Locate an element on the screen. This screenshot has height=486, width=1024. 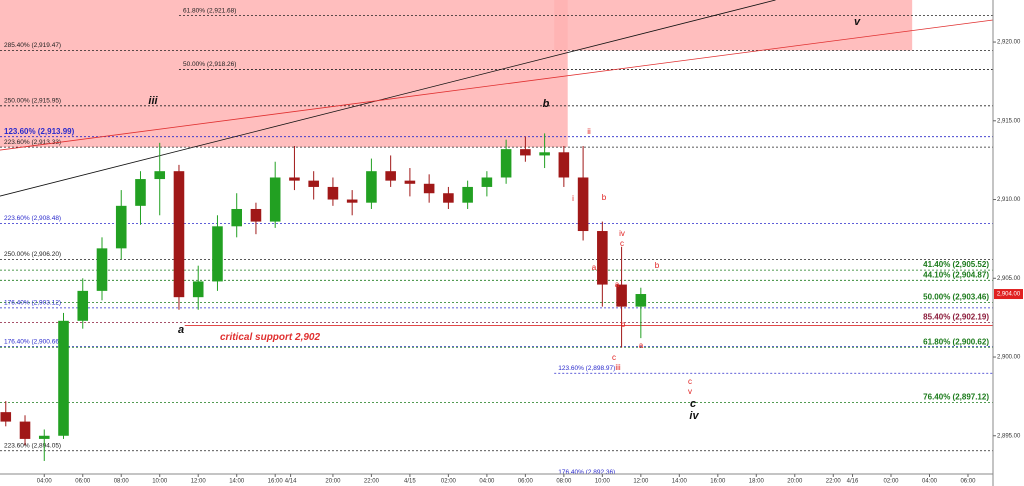
x-tick-label: 02:00 is located at coordinates (891, 482).